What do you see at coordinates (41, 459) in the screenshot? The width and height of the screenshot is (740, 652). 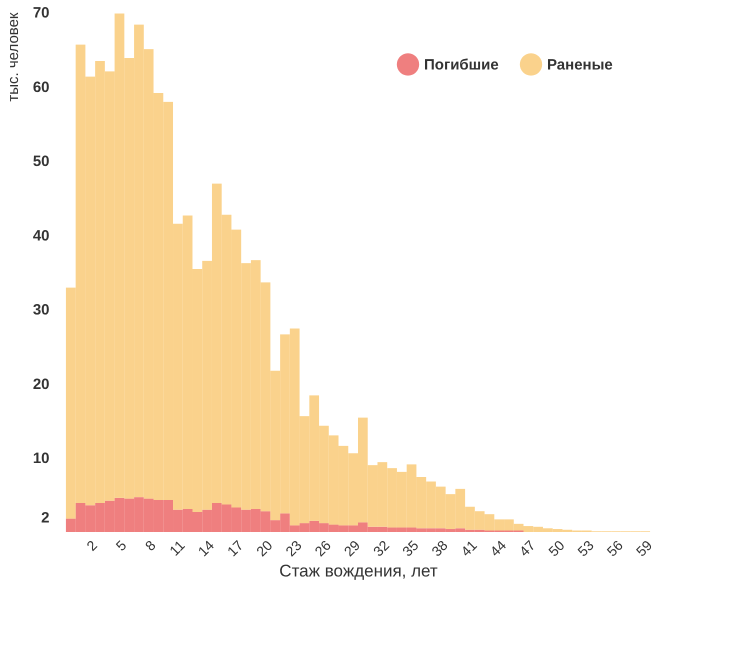 I see `y-tick-label: 10` at bounding box center [41, 459].